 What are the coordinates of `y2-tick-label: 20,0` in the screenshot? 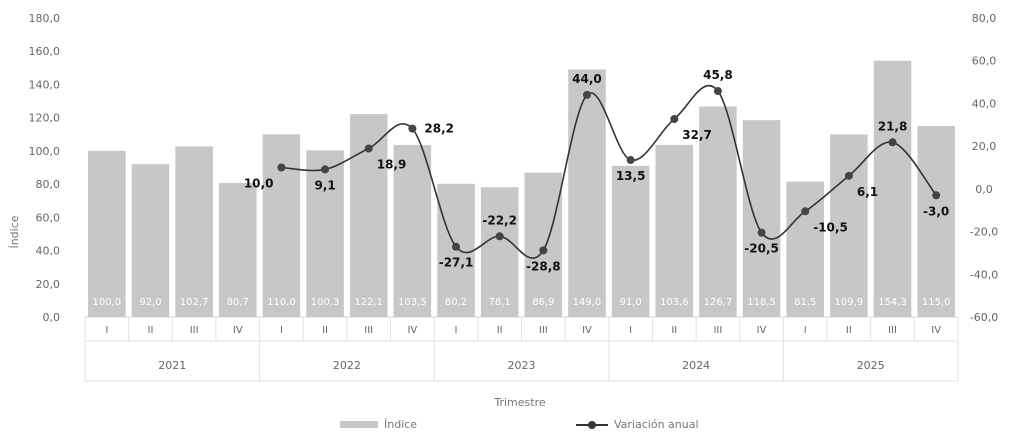 It's located at (984, 146).